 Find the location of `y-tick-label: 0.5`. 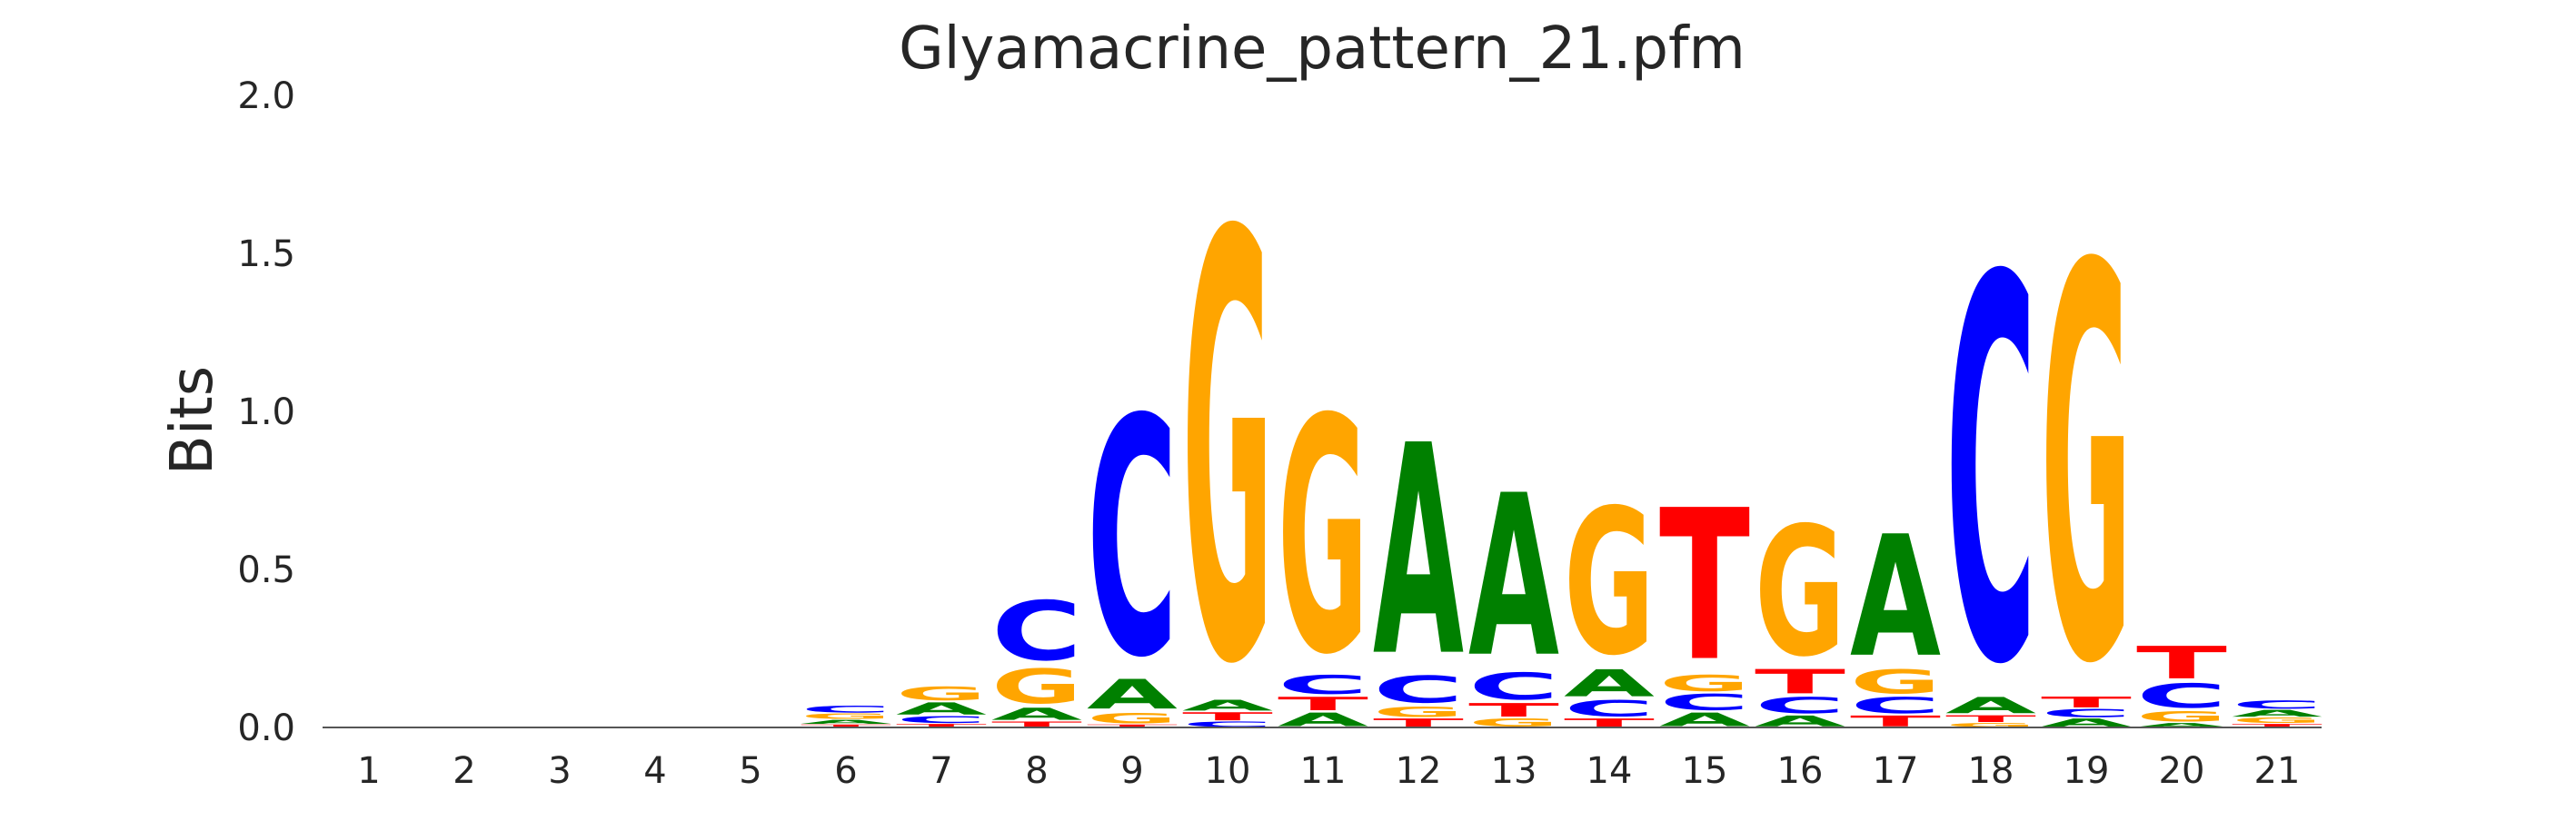

y-tick-label: 0.5 is located at coordinates (266, 570).